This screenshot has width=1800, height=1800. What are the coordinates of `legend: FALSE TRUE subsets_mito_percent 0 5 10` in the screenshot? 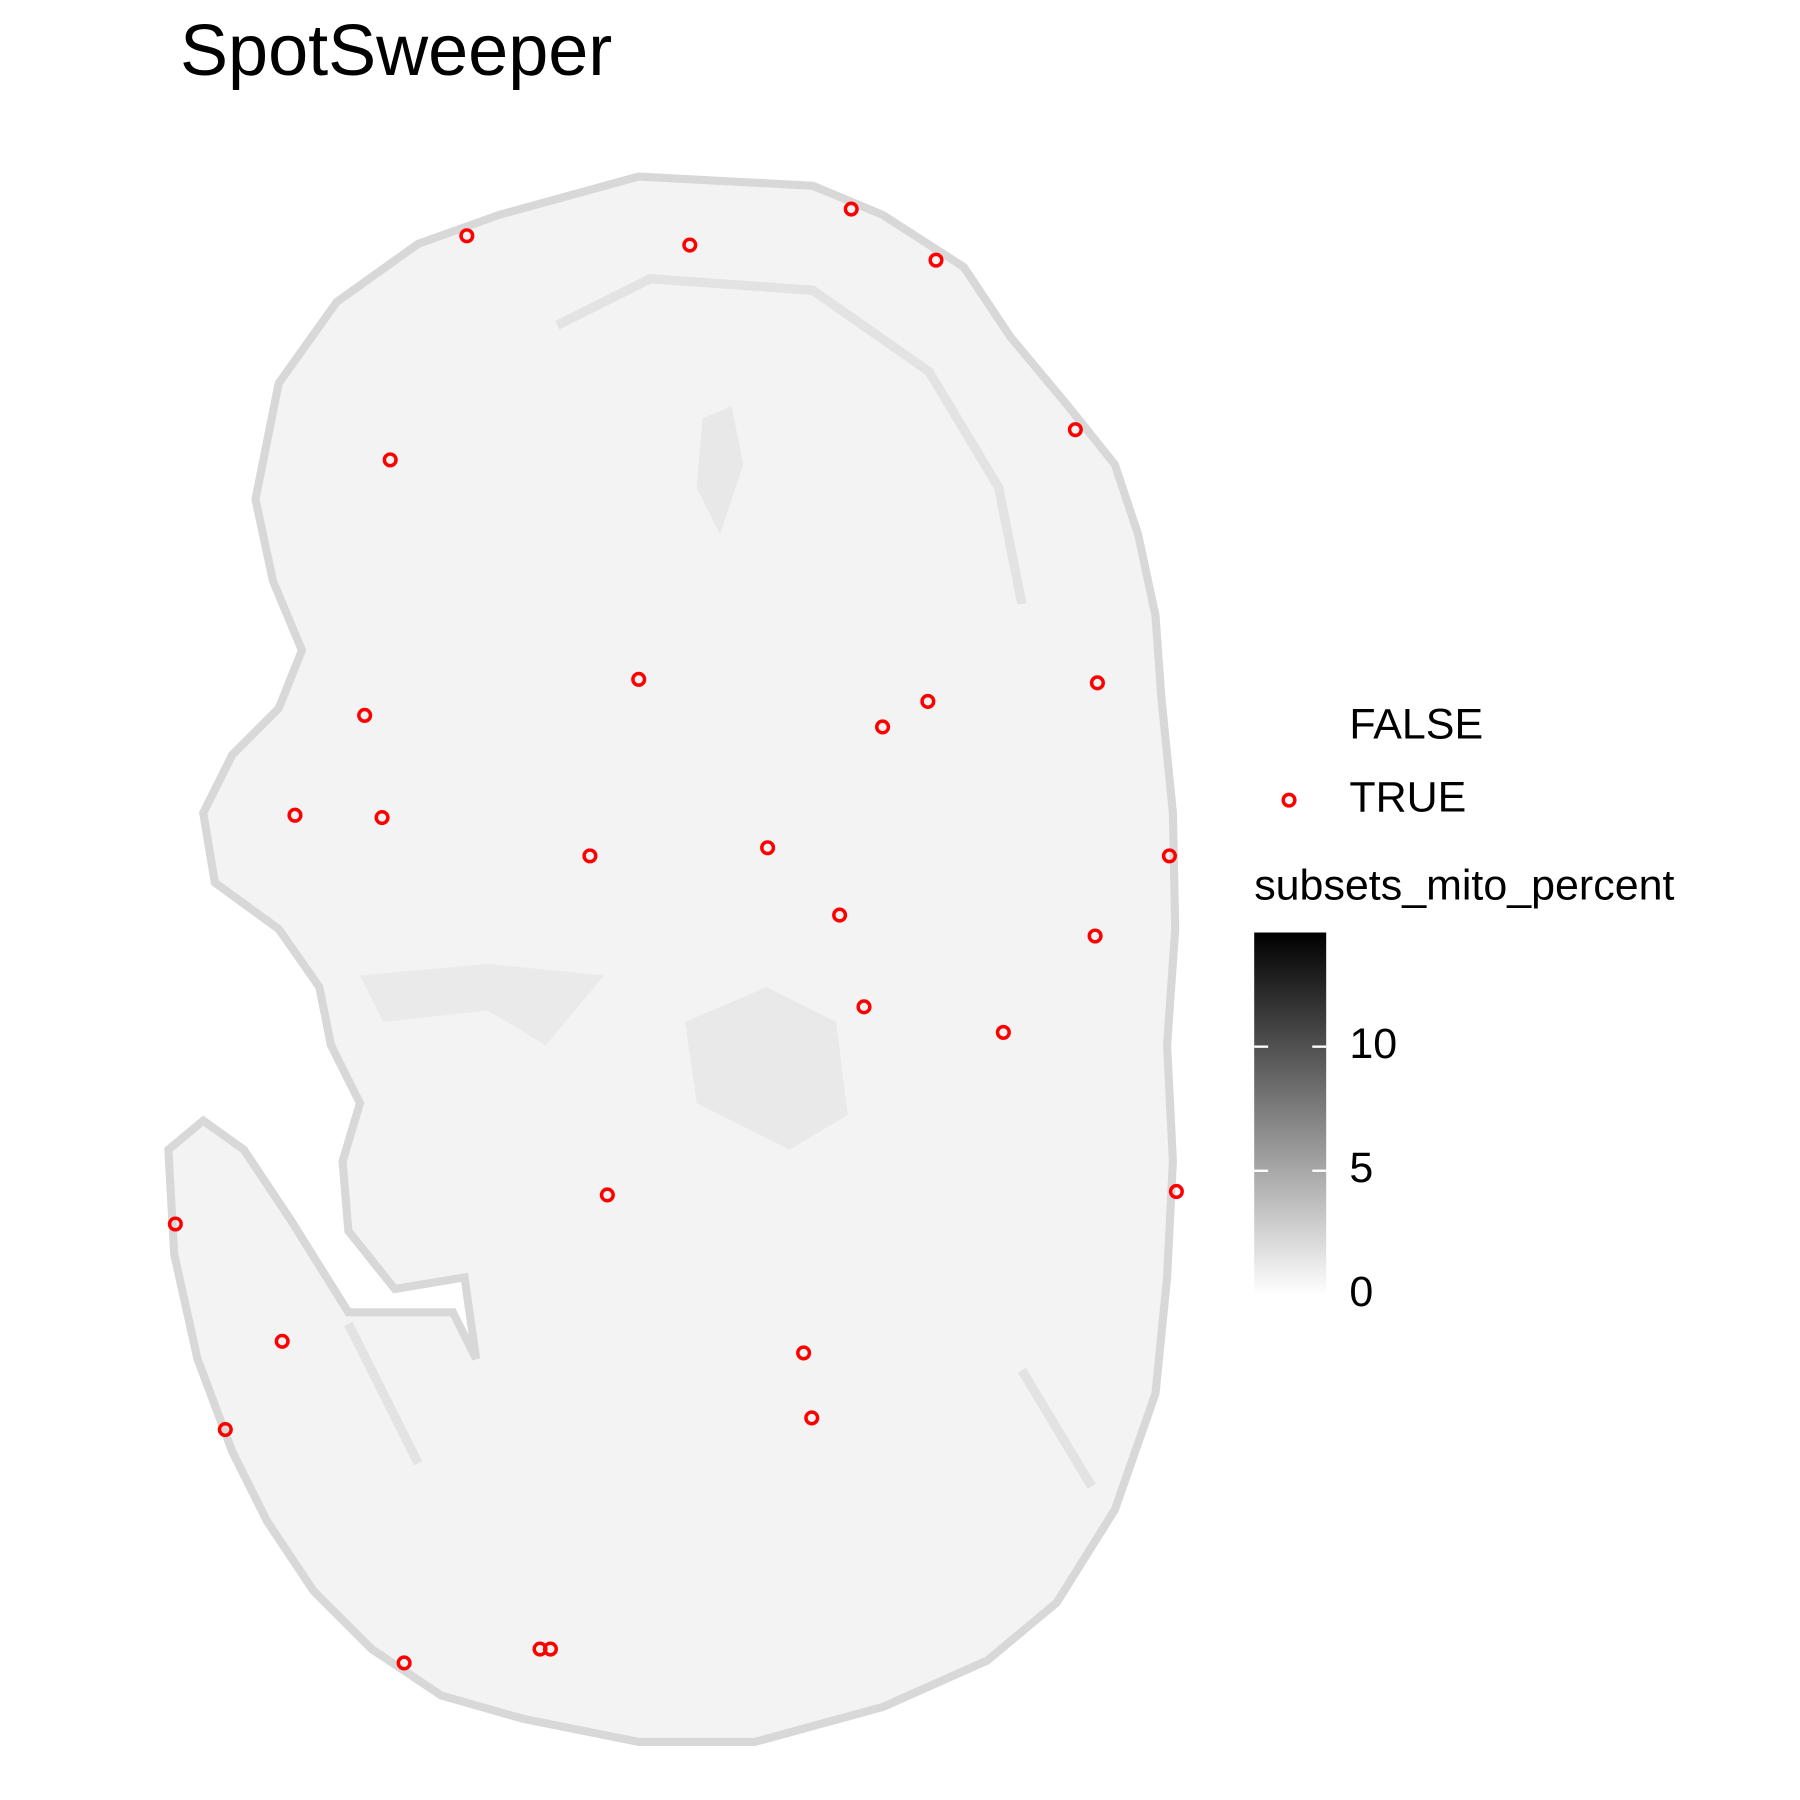 It's located at (1464, 1008).